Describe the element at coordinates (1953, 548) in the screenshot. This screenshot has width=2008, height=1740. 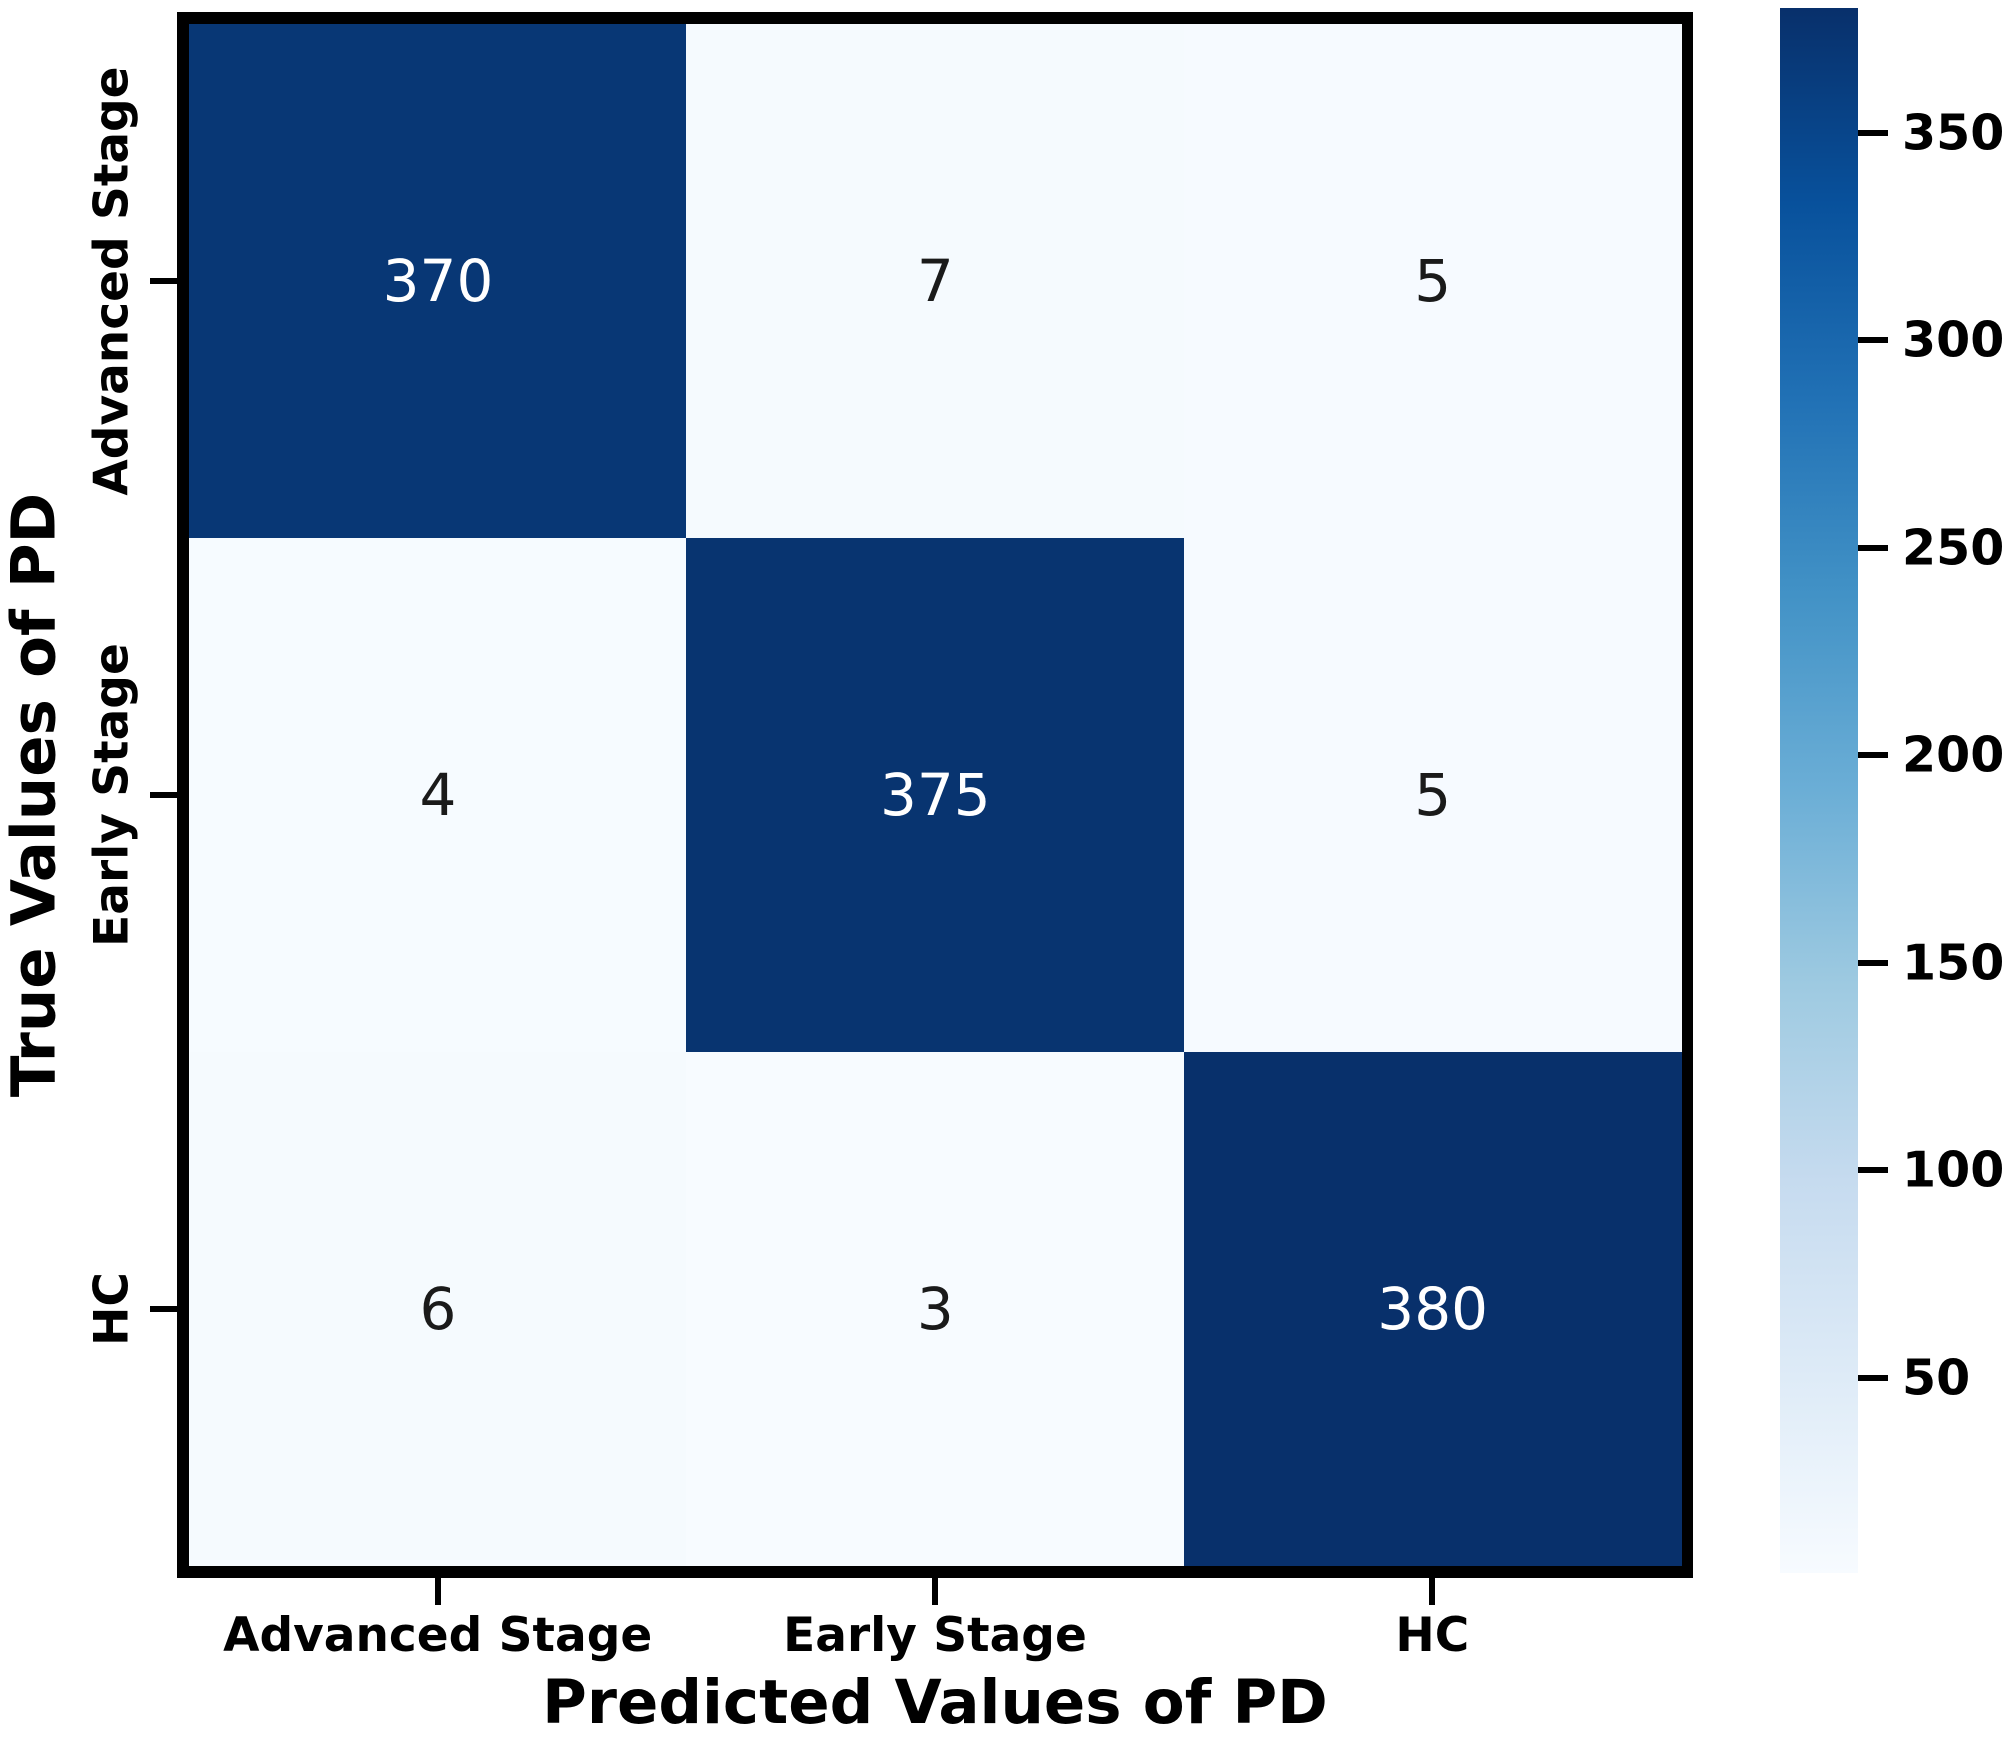
I see `colorbar-tick-label: 250` at that location.